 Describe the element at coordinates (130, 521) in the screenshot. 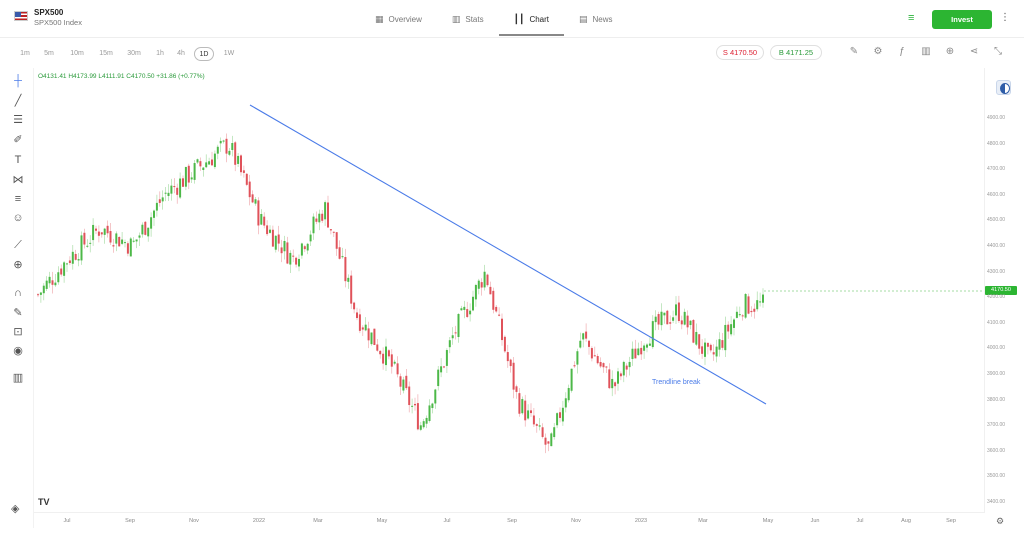

I see `time-tick: Sep` at that location.